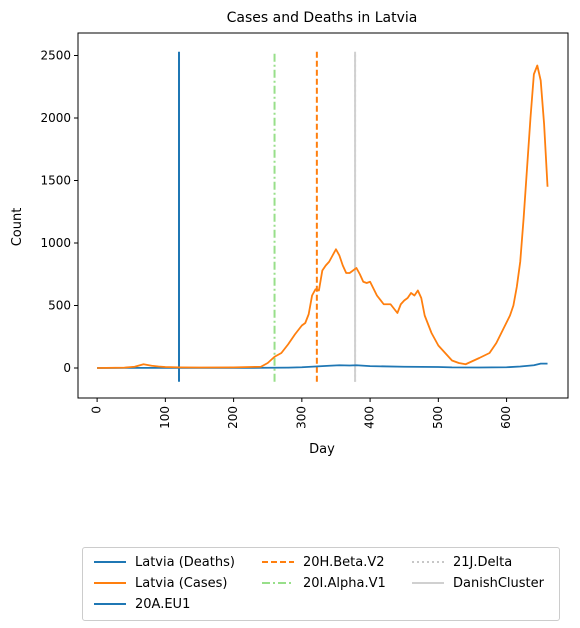 This screenshot has width=580, height=628. What do you see at coordinates (233, 417) in the screenshot?
I see `x-tick-label-200: 200` at bounding box center [233, 417].